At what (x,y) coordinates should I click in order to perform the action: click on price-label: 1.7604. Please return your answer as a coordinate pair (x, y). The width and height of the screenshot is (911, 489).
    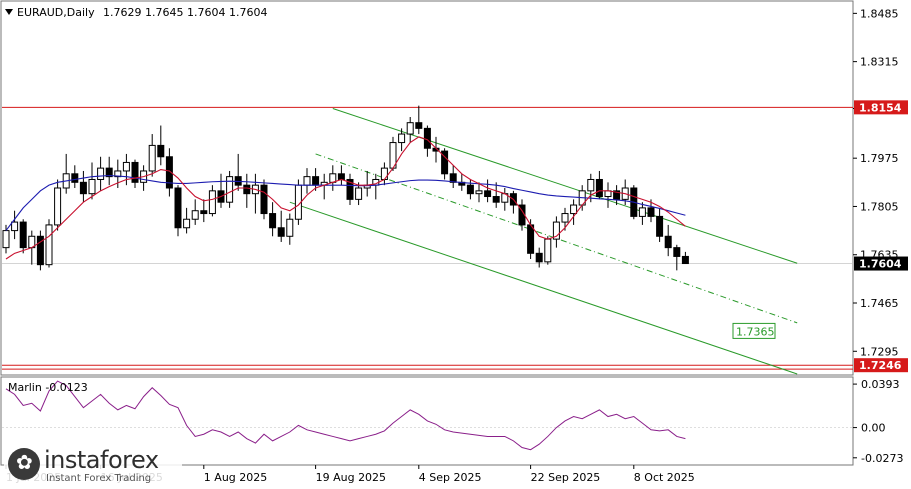
    Looking at the image, I should click on (880, 264).